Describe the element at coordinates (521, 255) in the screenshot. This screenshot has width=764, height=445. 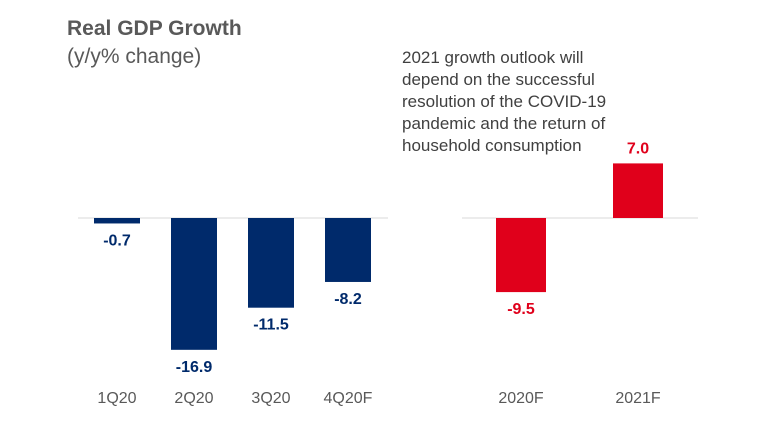
I see `bar-2020F` at that location.